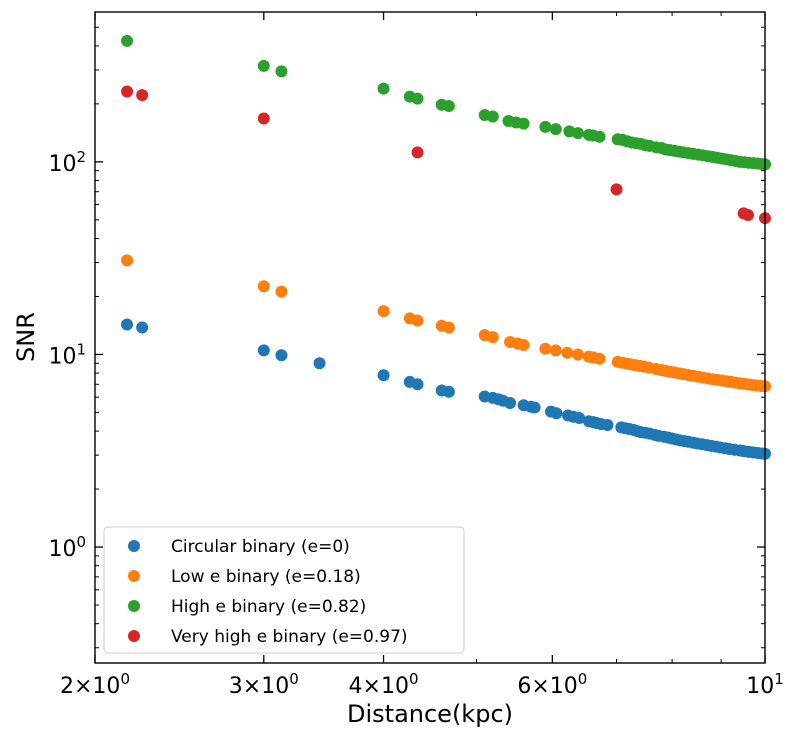 This screenshot has width=798, height=743. I want to click on legend-label: High e binary (e=0.82), so click(268, 607).